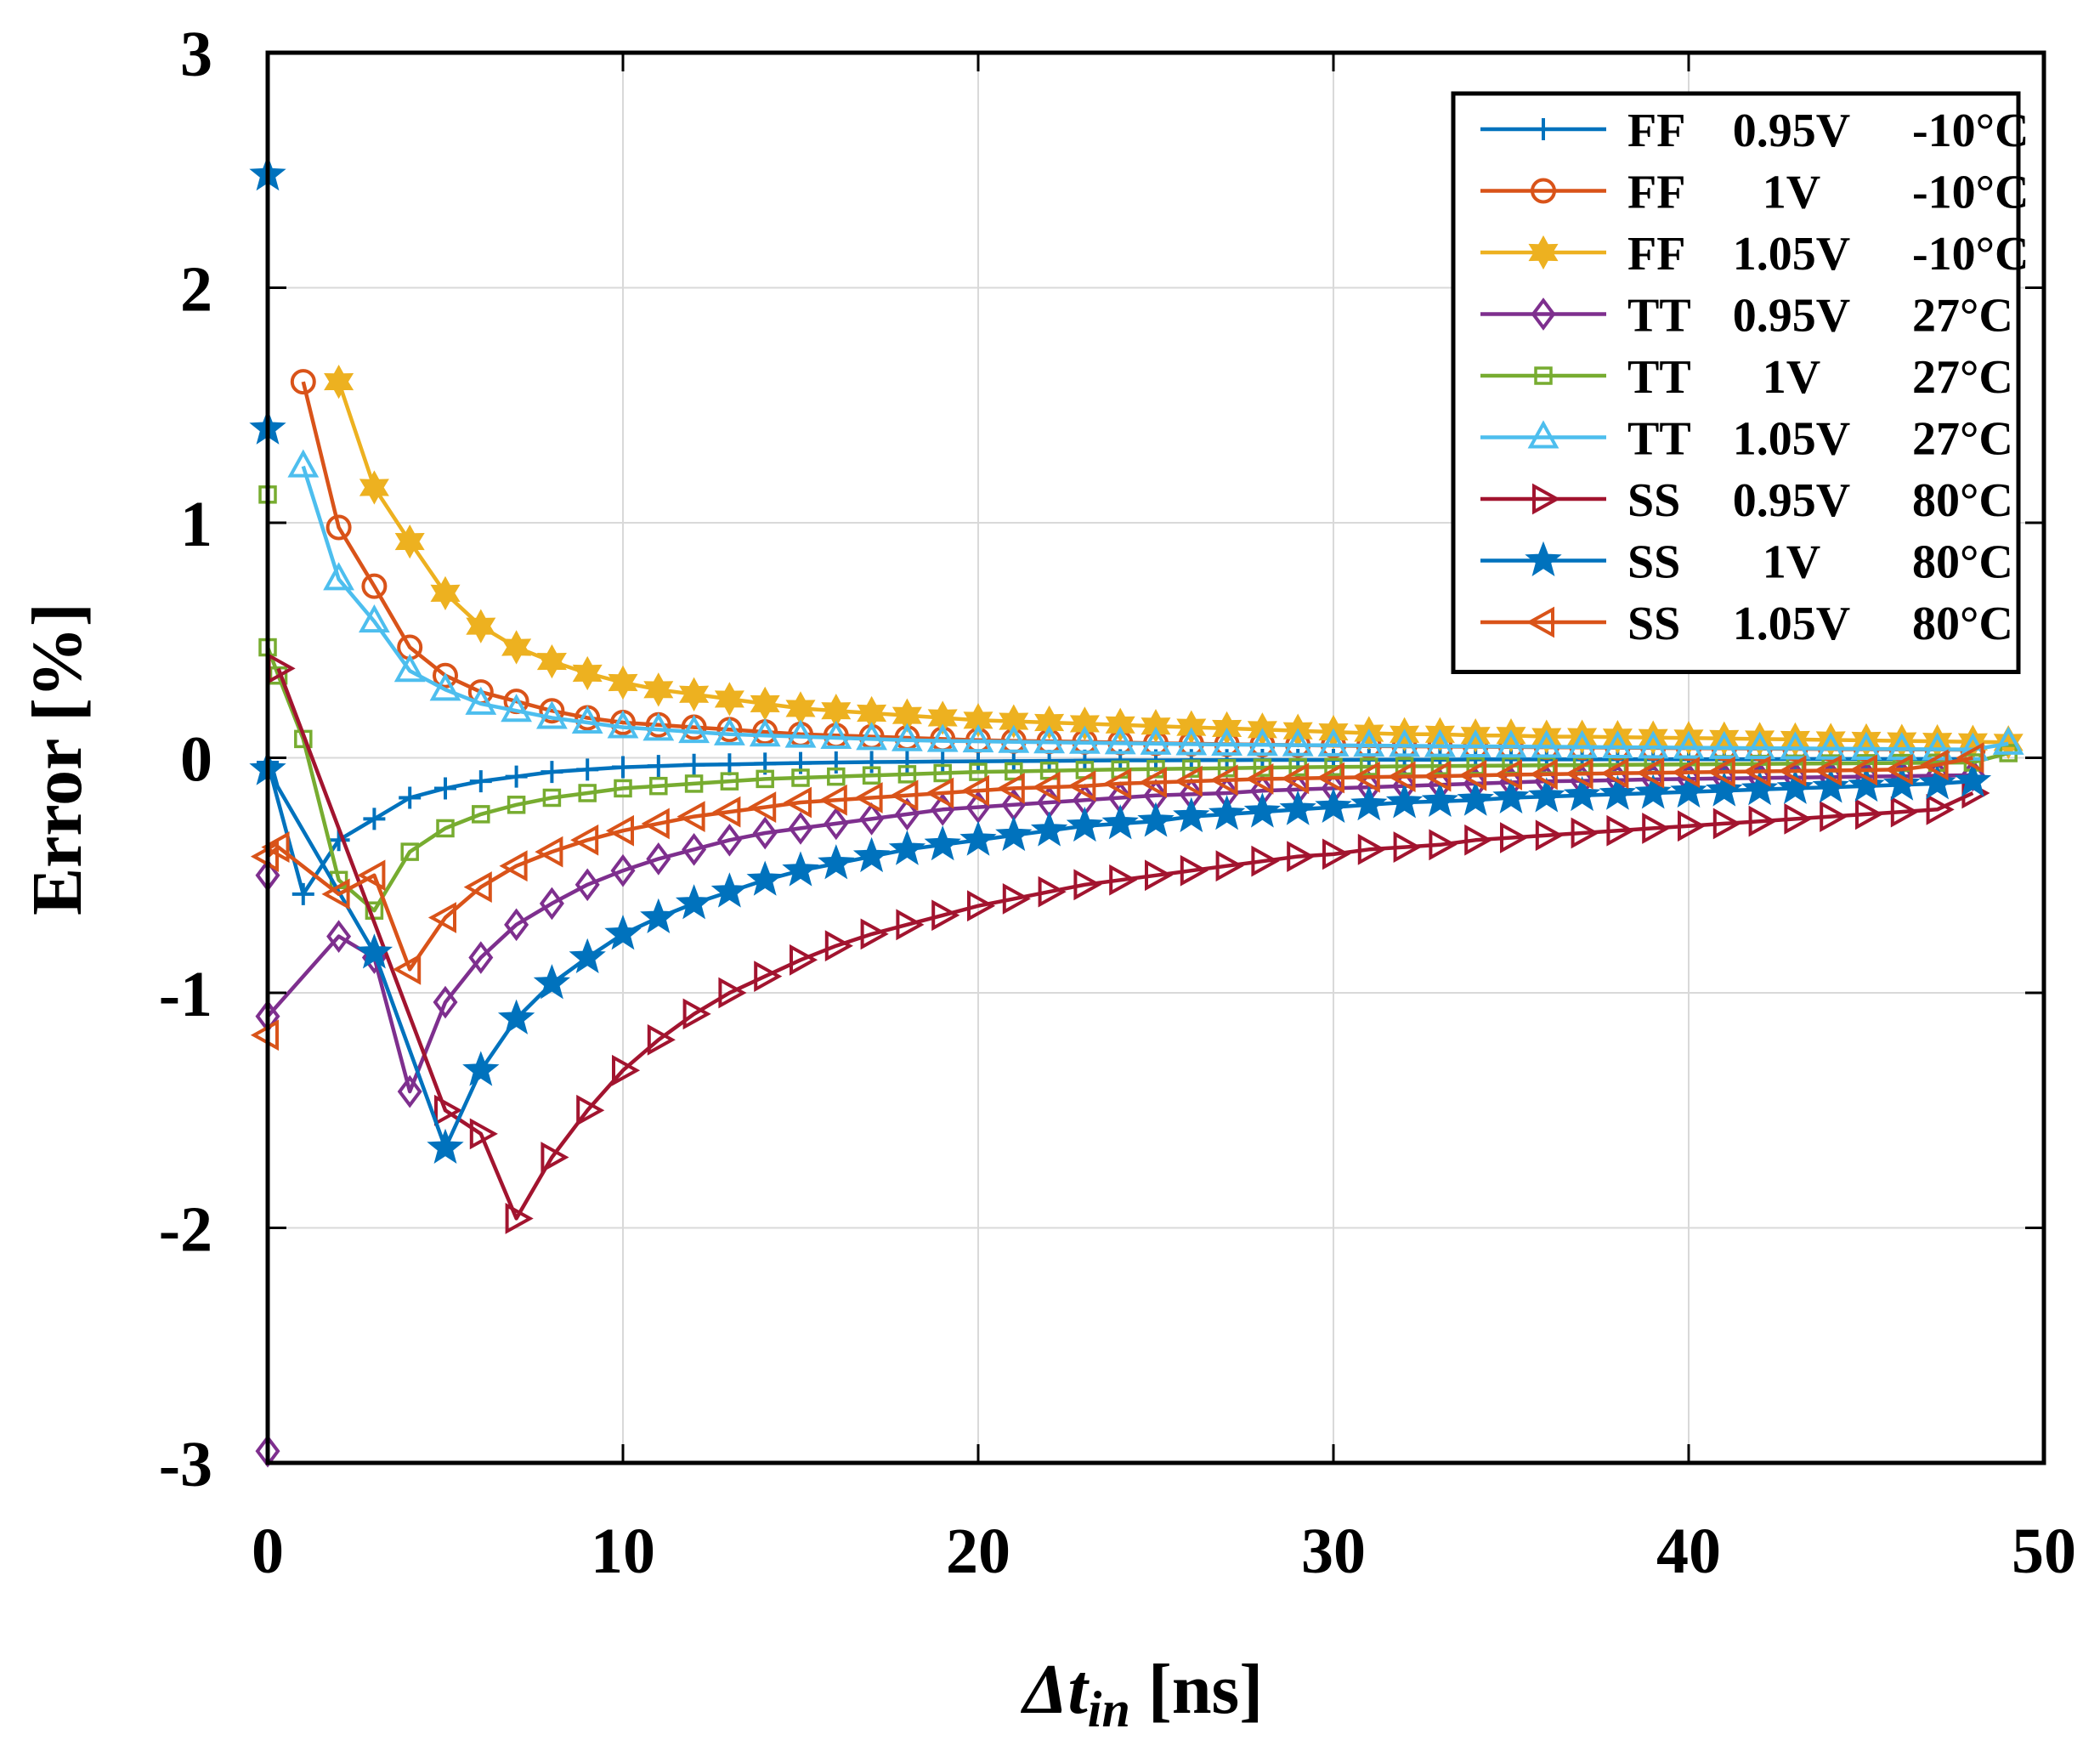 The height and width of the screenshot is (1740, 2100). What do you see at coordinates (1196, 1689) in the screenshot?
I see `x-axis-title-unit: [ns]` at bounding box center [1196, 1689].